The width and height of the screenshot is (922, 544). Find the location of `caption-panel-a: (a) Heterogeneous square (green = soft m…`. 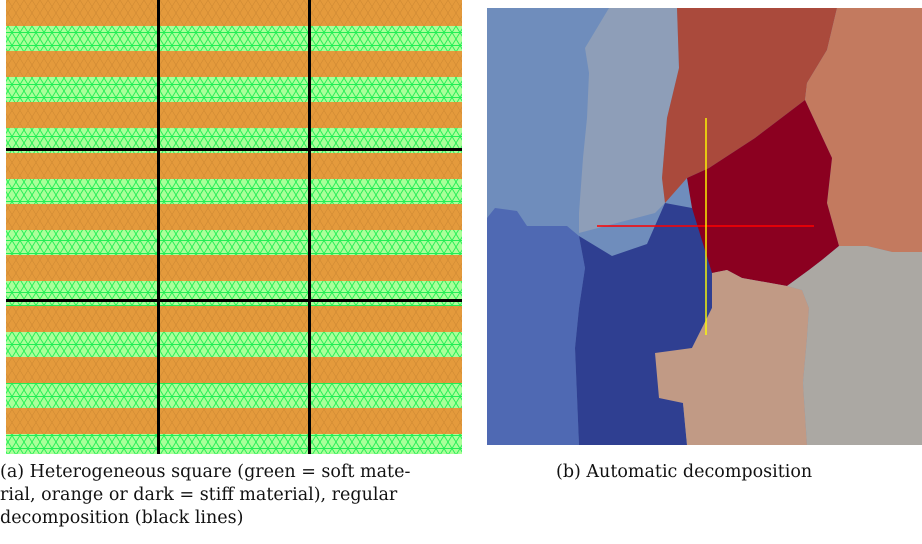

caption-panel-a: (a) Heterogeneous square (green = soft m… is located at coordinates (235, 495).